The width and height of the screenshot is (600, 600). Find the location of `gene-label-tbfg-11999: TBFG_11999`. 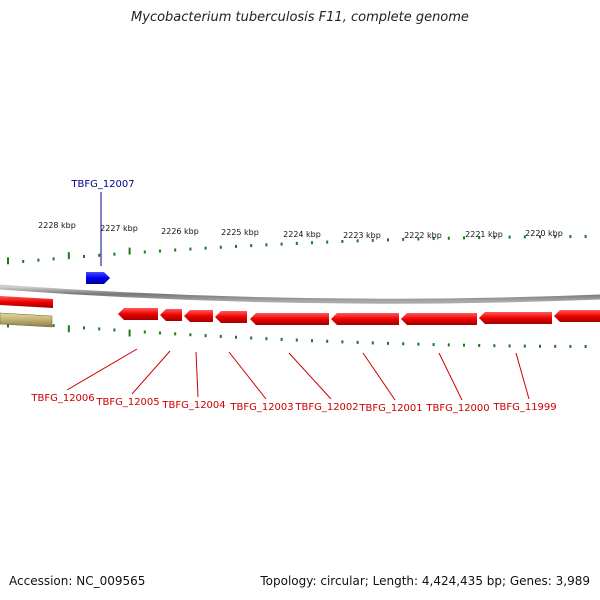

gene-label-tbfg-11999: TBFG_11999 is located at coordinates (524, 407).